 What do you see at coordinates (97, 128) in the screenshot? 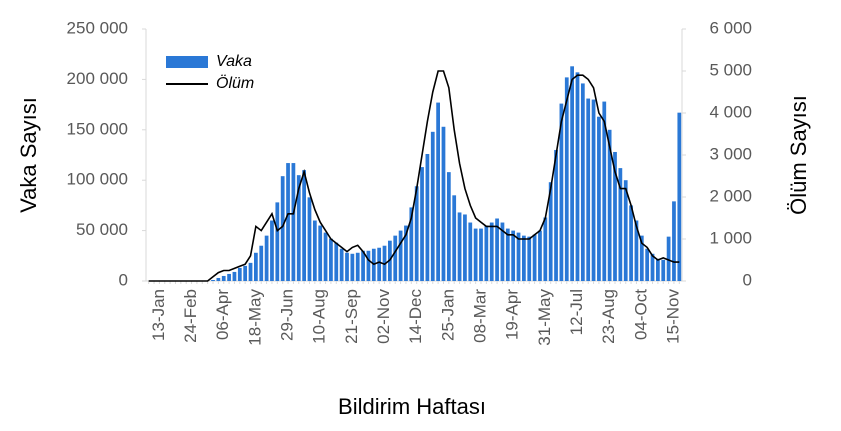
I see `y-tick-label: 150 000` at bounding box center [97, 128].